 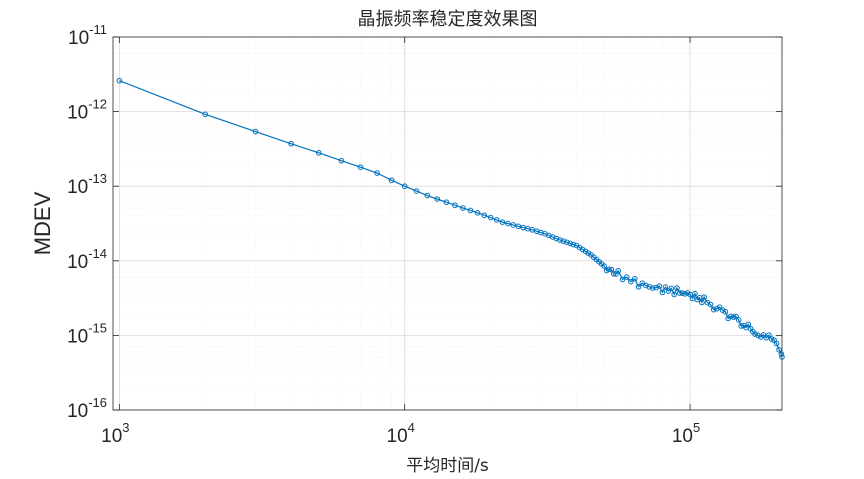 I want to click on y-tick-label: 10-15, so click(x=87, y=333).